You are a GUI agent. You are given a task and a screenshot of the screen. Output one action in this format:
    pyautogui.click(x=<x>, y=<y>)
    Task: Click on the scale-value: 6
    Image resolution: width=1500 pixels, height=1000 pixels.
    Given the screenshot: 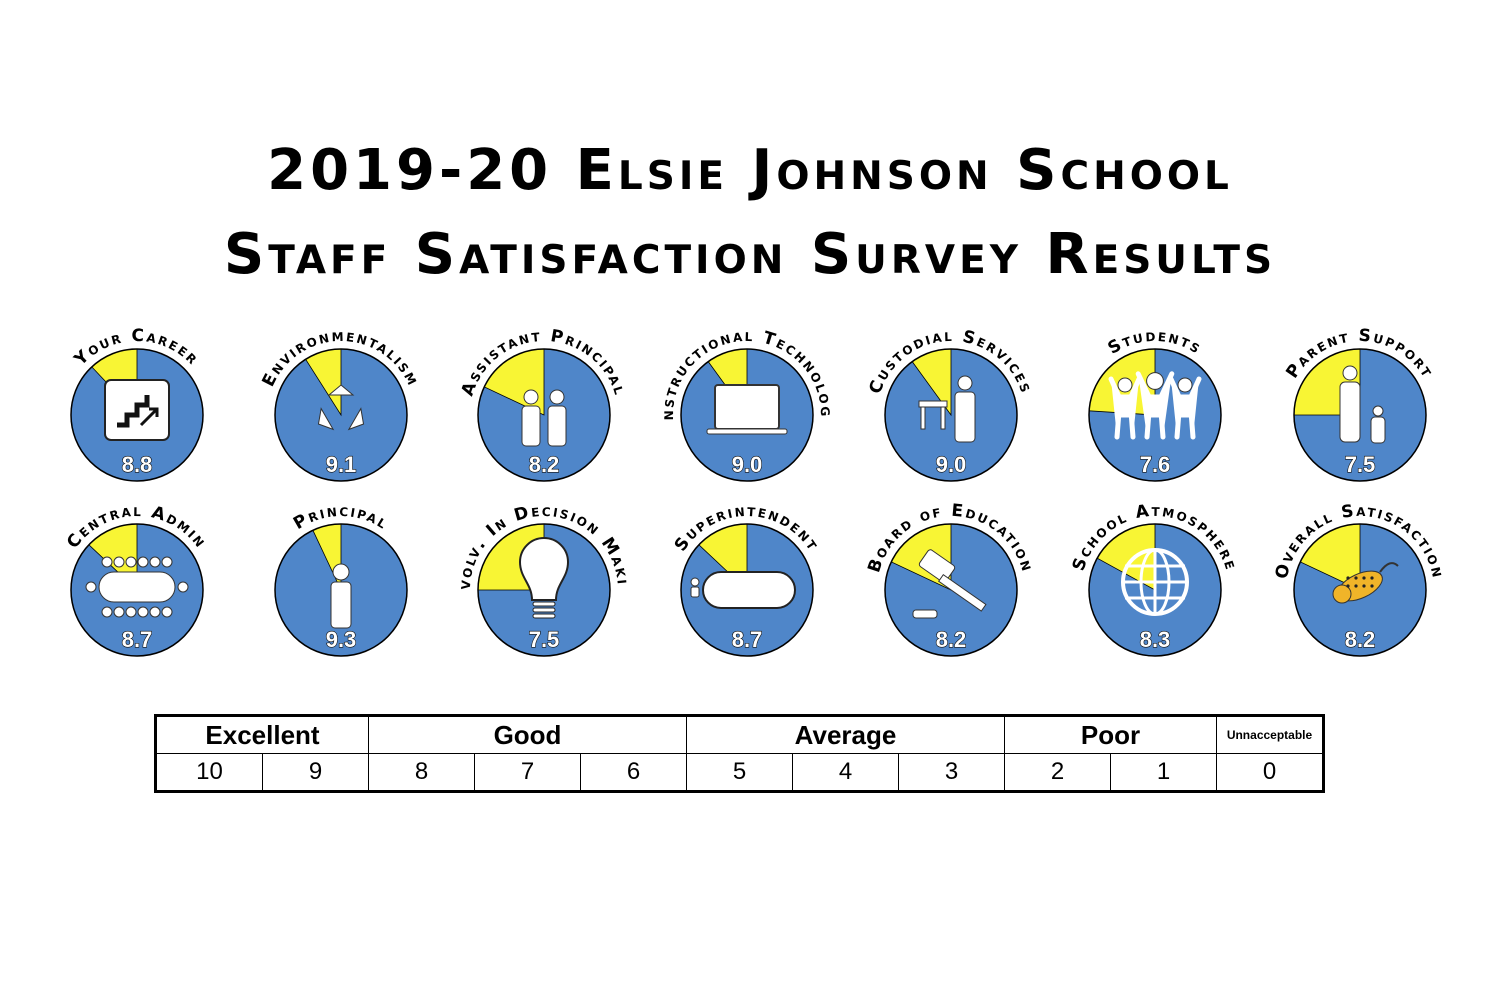 What is the action you would take?
    pyautogui.click(x=633, y=772)
    